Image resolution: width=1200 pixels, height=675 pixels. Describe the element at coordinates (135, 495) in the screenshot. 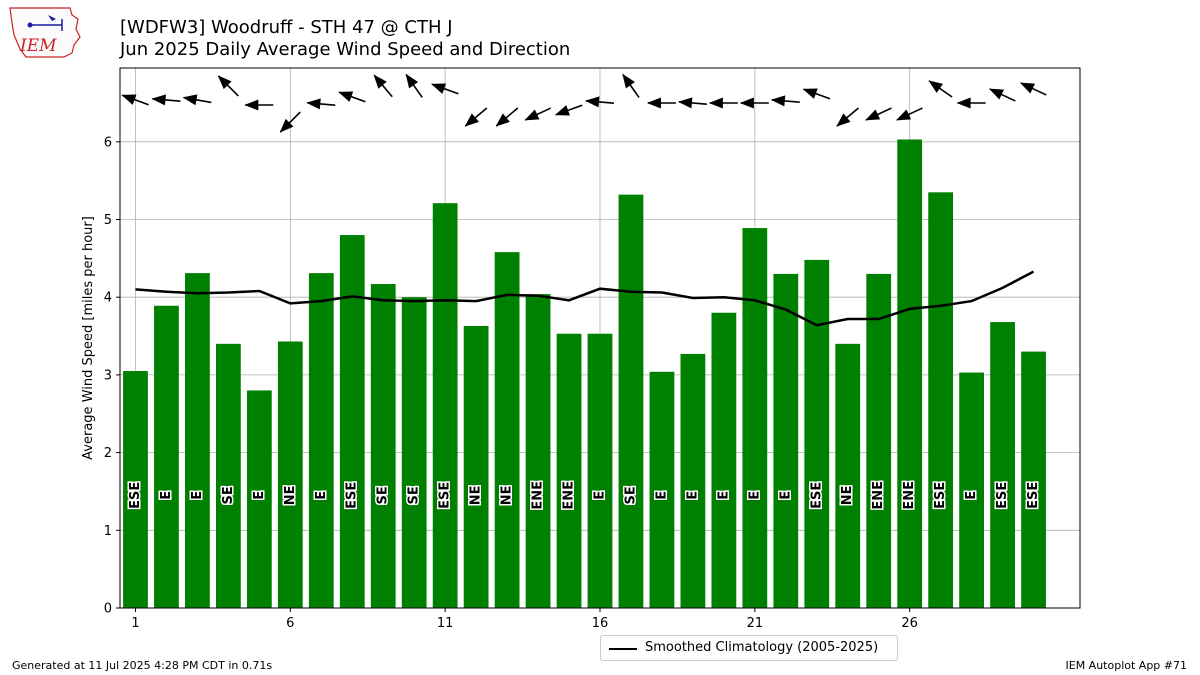

I see `direction-label-day-1: ESE` at that location.